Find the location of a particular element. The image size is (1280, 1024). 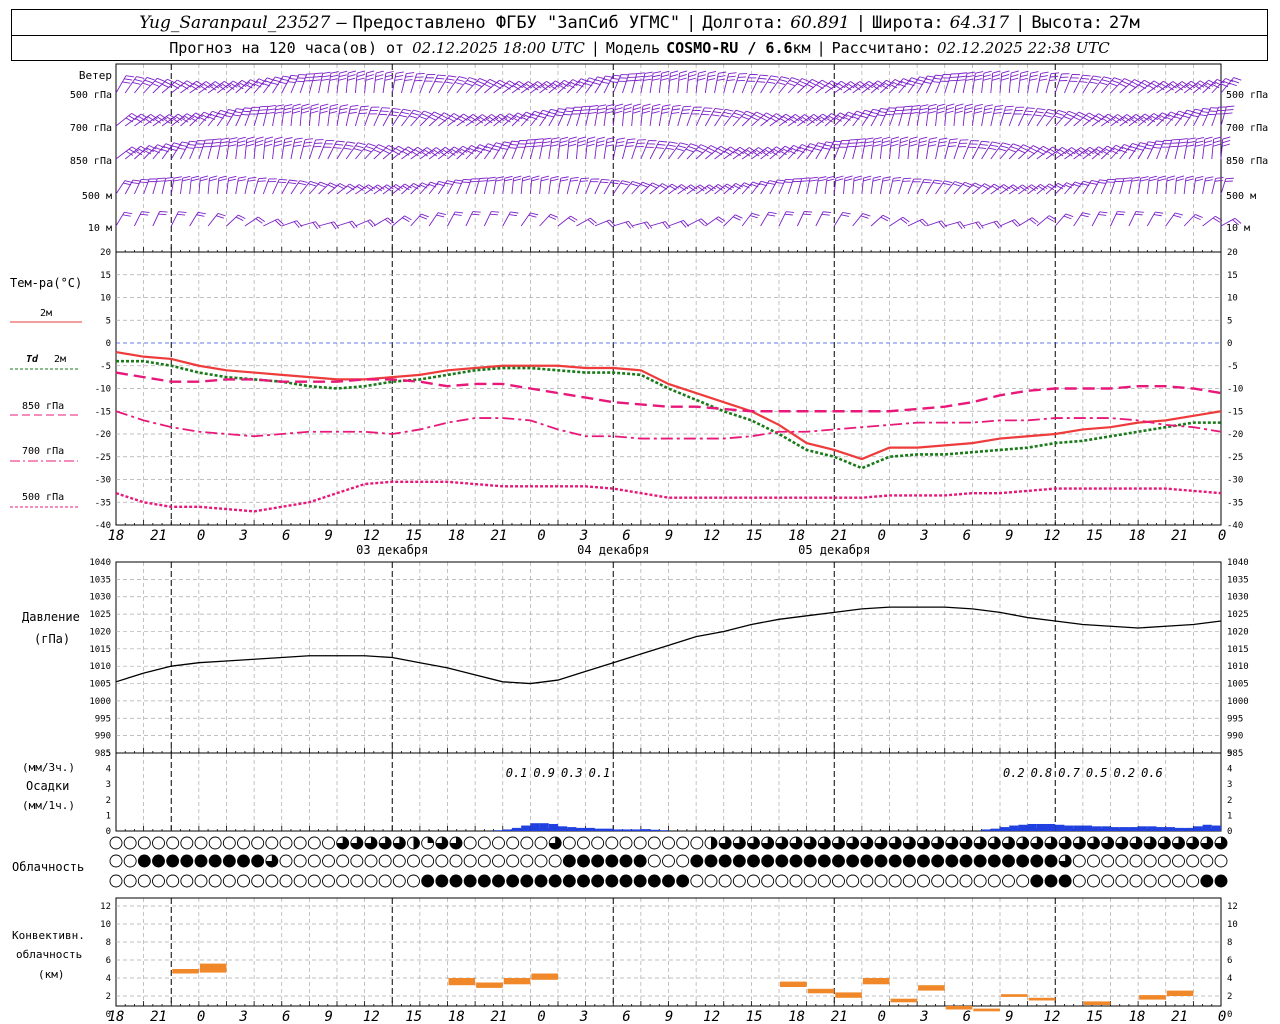

x-hour-label-bottom: 21 is located at coordinates (839, 1016).